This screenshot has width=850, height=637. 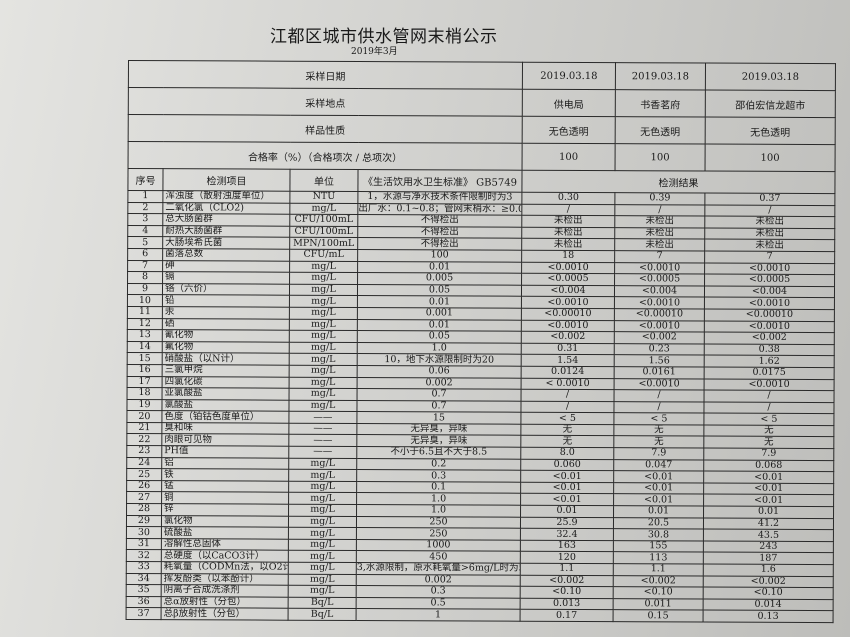 I want to click on row-result-1: 0.01, so click(x=567, y=511).